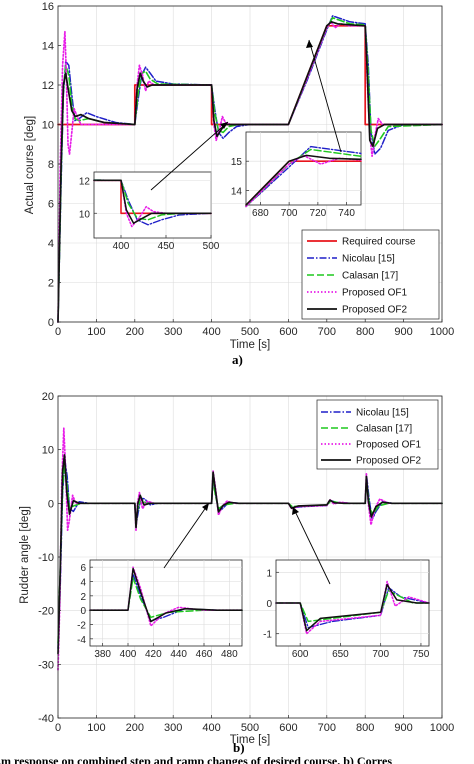 Image resolution: width=474 pixels, height=764 pixels. Describe the element at coordinates (300, 654) in the screenshot. I see `b-inset2-x-tick-label: 600` at that location.